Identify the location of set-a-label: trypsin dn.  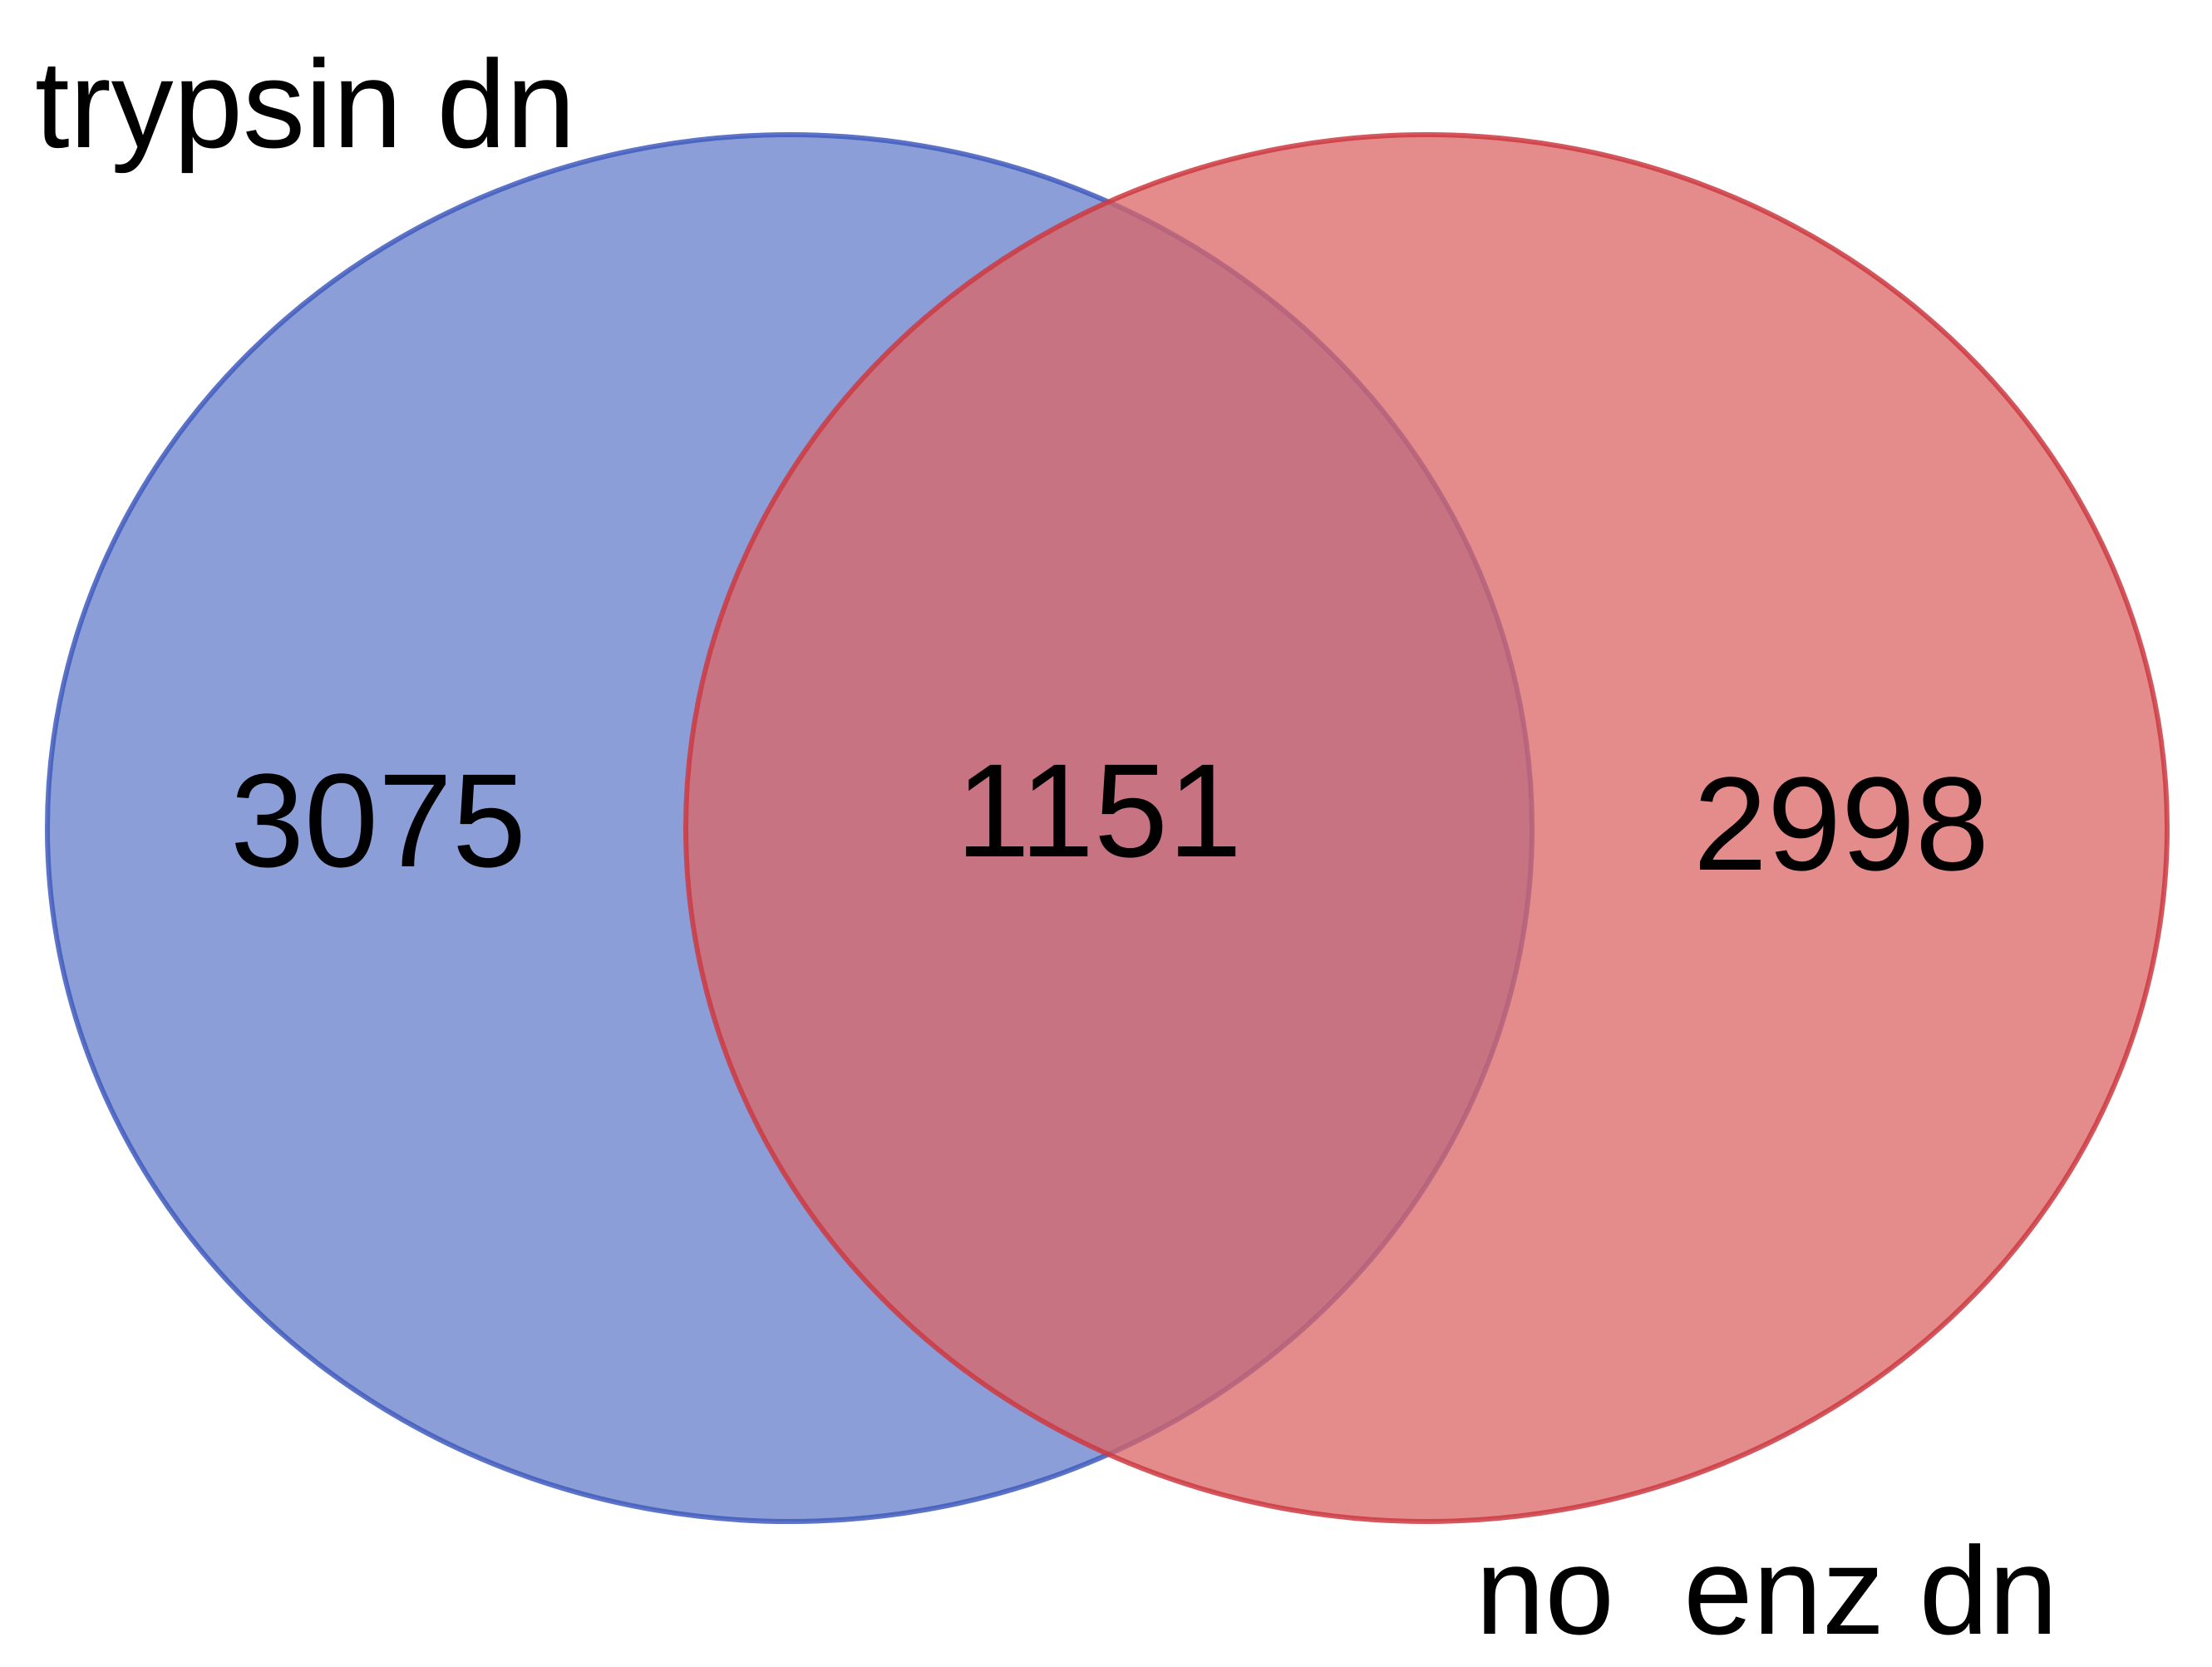
(305, 104).